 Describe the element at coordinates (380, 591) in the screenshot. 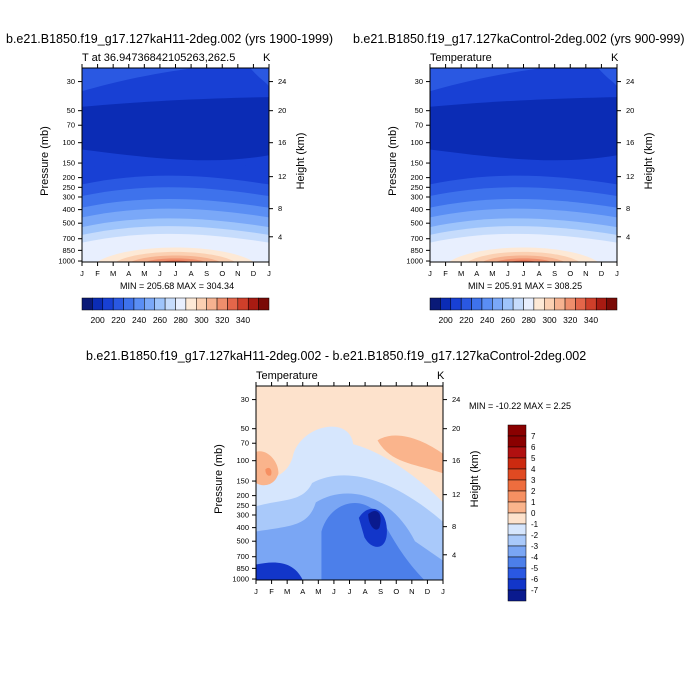

I see `x-tick-label: S` at that location.